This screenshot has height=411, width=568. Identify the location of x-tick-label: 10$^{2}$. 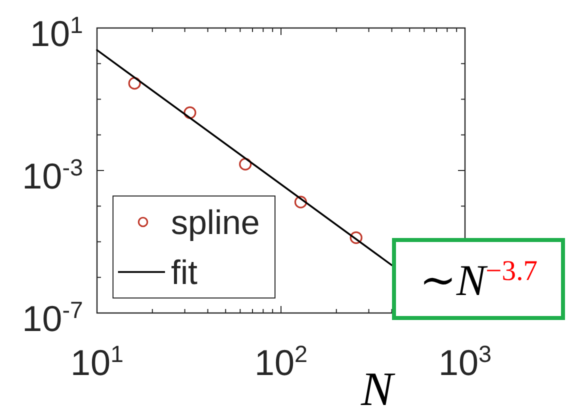
(281, 362).